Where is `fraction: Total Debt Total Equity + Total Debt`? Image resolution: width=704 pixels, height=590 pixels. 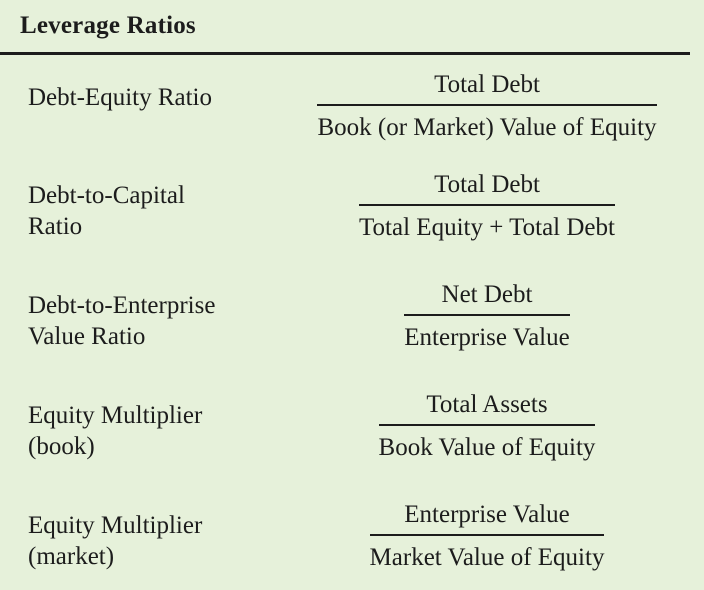
fraction: Total Debt Total Equity + Total Debt is located at coordinates (487, 206).